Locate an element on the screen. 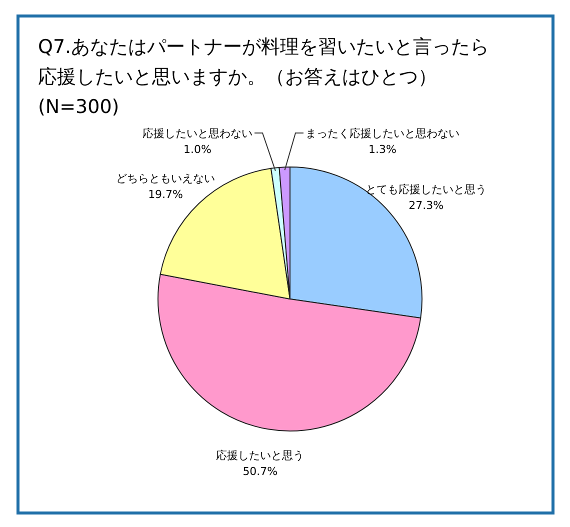 The image size is (570, 527). title: Q7.あなたはパートナーが料理を習いたいと言ったら応援したいと思いますか。（お答えはひとつ）(N=300) is located at coordinates (264, 77).